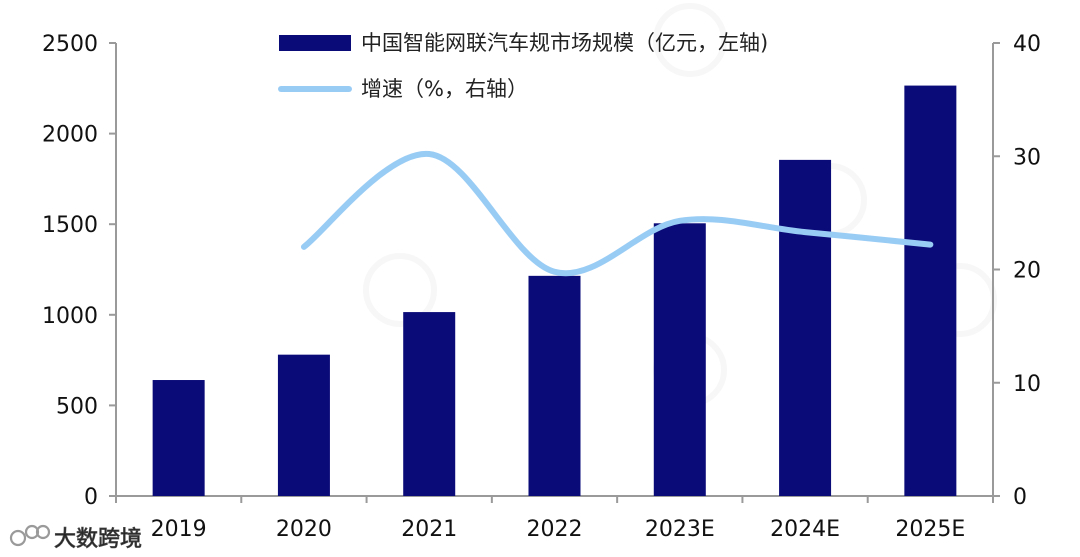  Describe the element at coordinates (1027, 384) in the screenshot. I see `y-right-tick-label: 10` at that location.